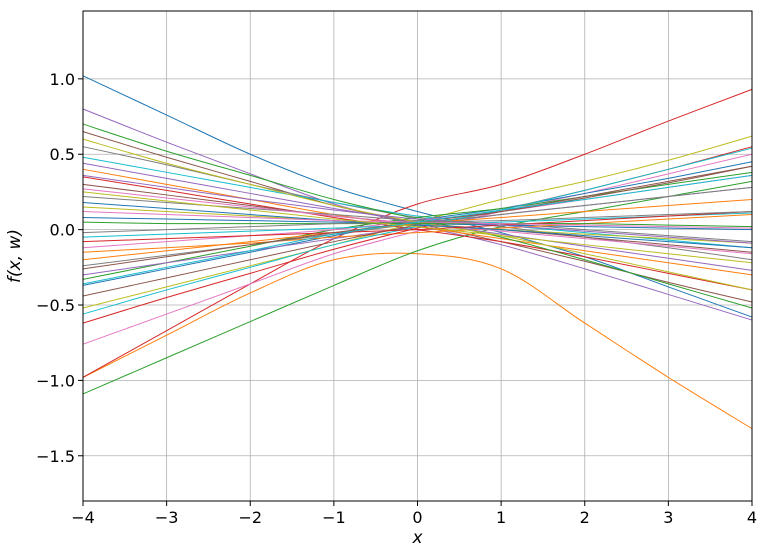 This screenshot has height=558, width=764. I want to click on x-tick-label: 2, so click(585, 517).